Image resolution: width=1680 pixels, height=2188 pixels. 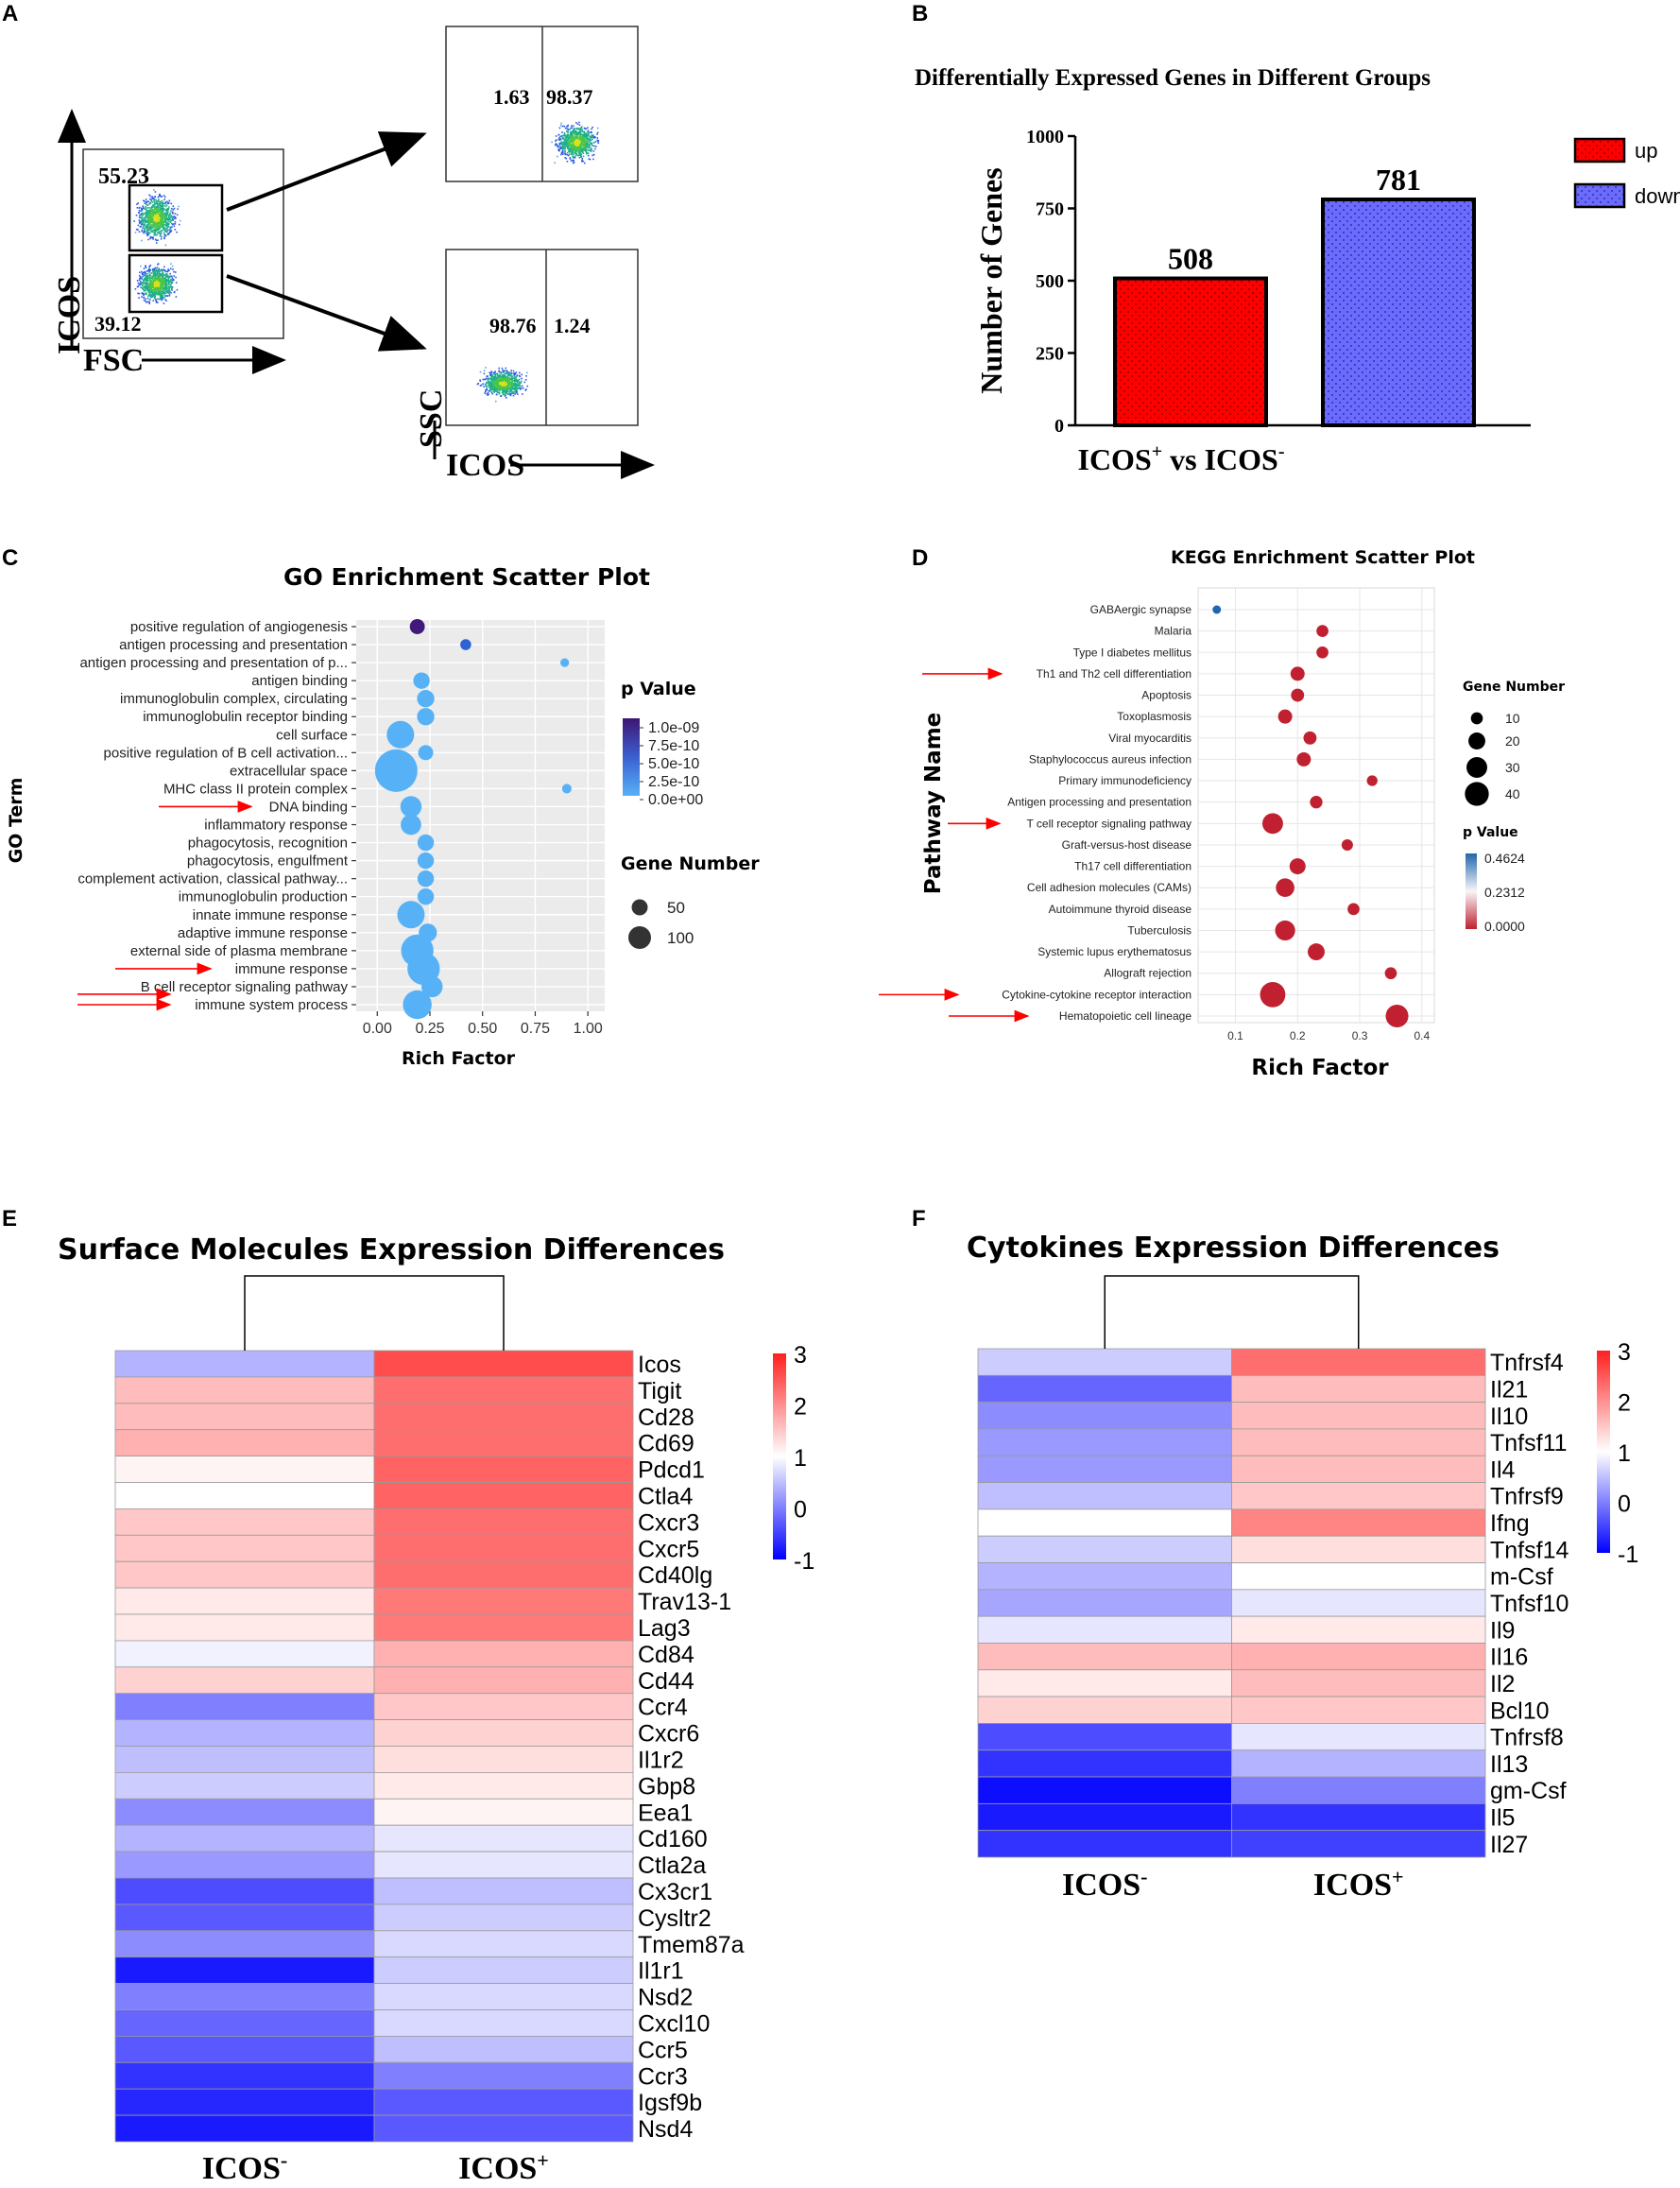 What do you see at coordinates (1512, 768) in the screenshot?
I see `kegg-legend-size-label: 30` at bounding box center [1512, 768].